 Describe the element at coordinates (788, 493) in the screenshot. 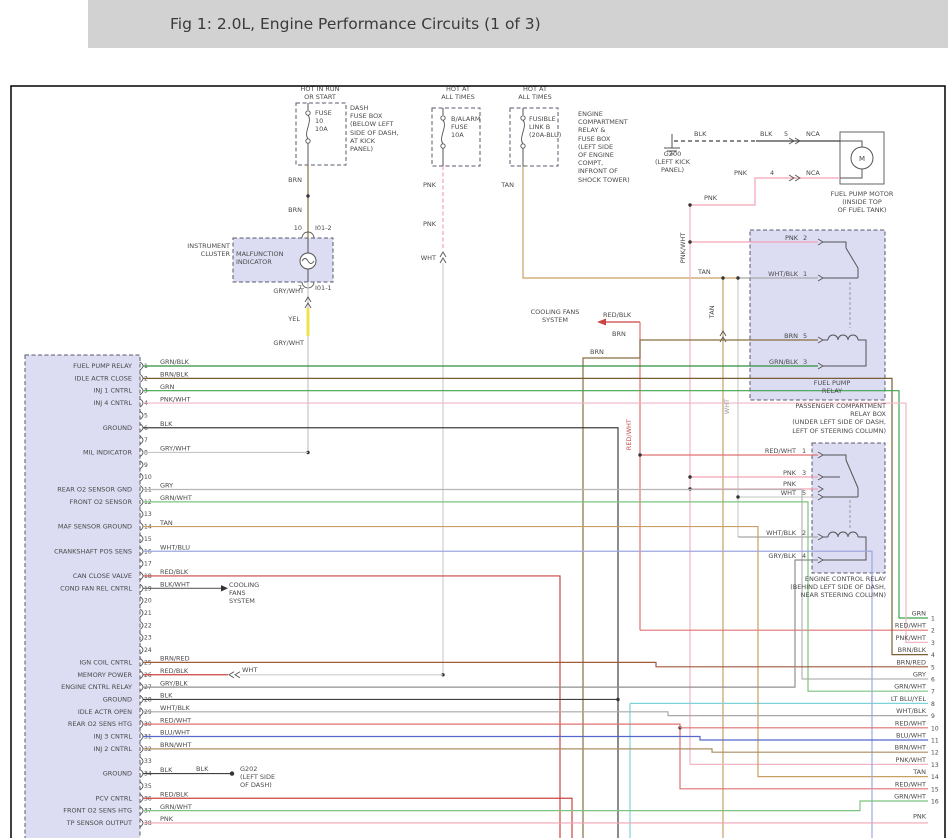

I see `relay-pin-wire: WHT` at that location.